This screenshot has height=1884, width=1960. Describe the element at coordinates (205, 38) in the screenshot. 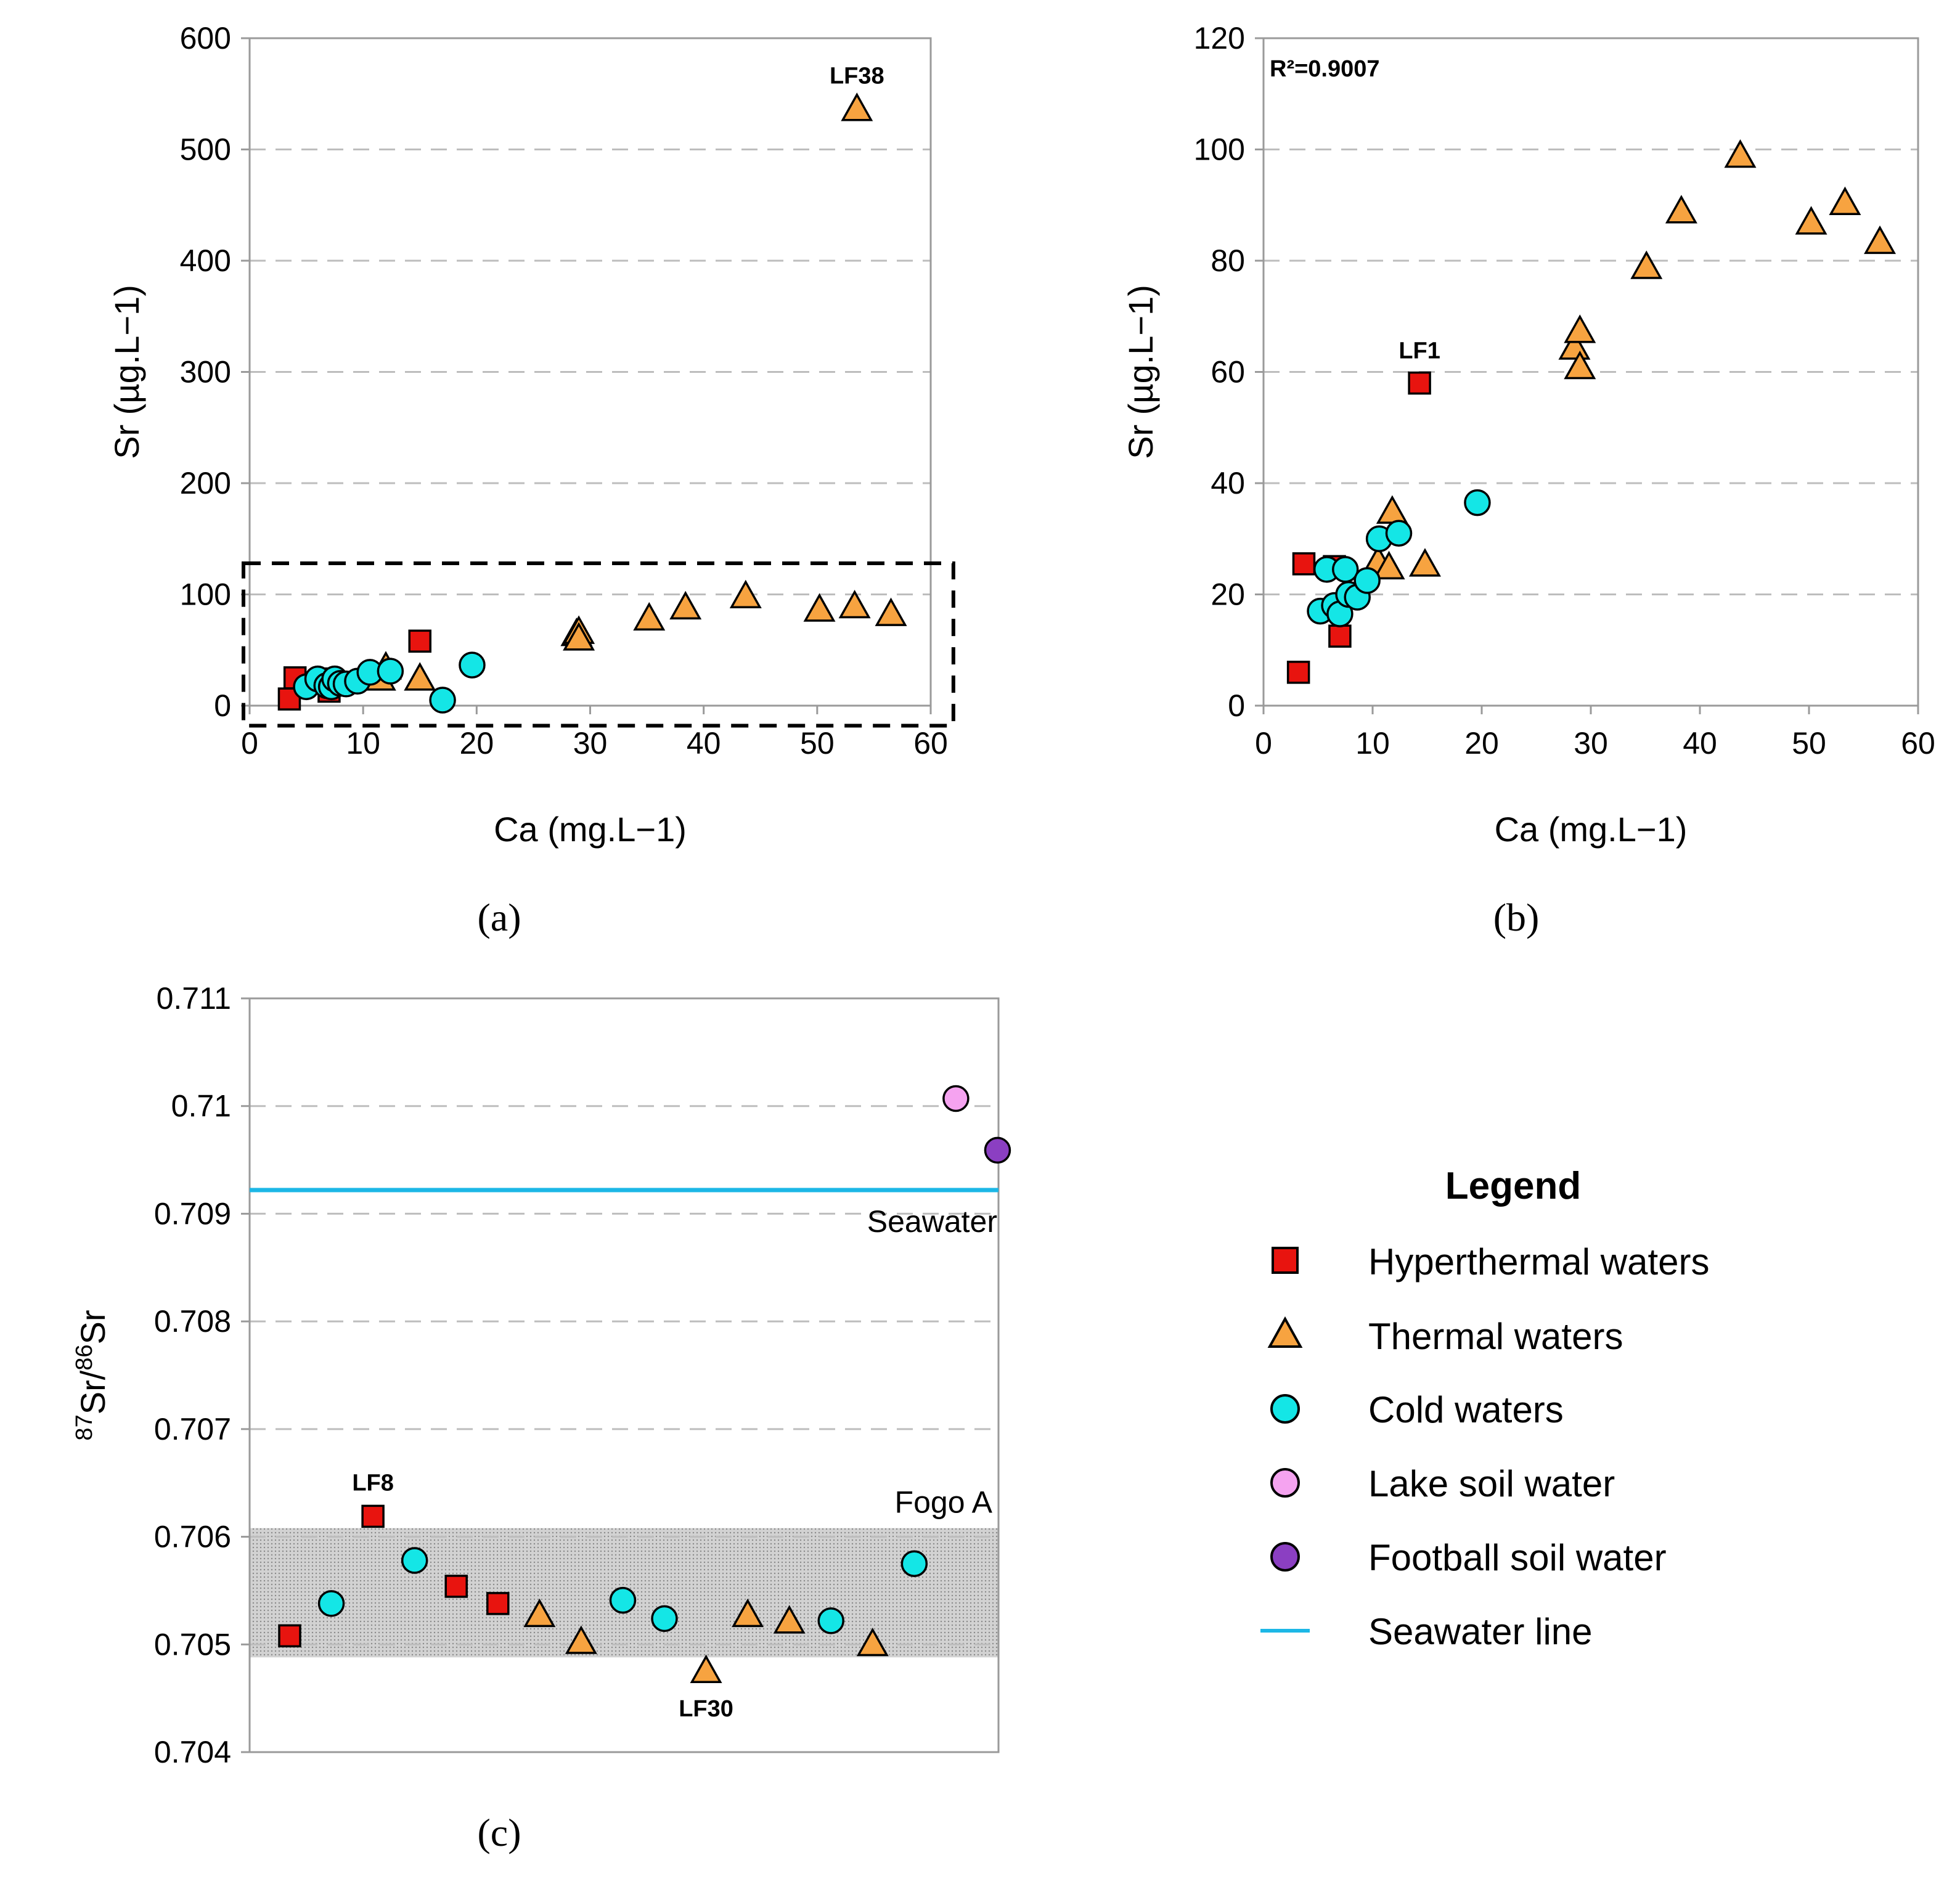

I see `y-tick-label: 600` at that location.